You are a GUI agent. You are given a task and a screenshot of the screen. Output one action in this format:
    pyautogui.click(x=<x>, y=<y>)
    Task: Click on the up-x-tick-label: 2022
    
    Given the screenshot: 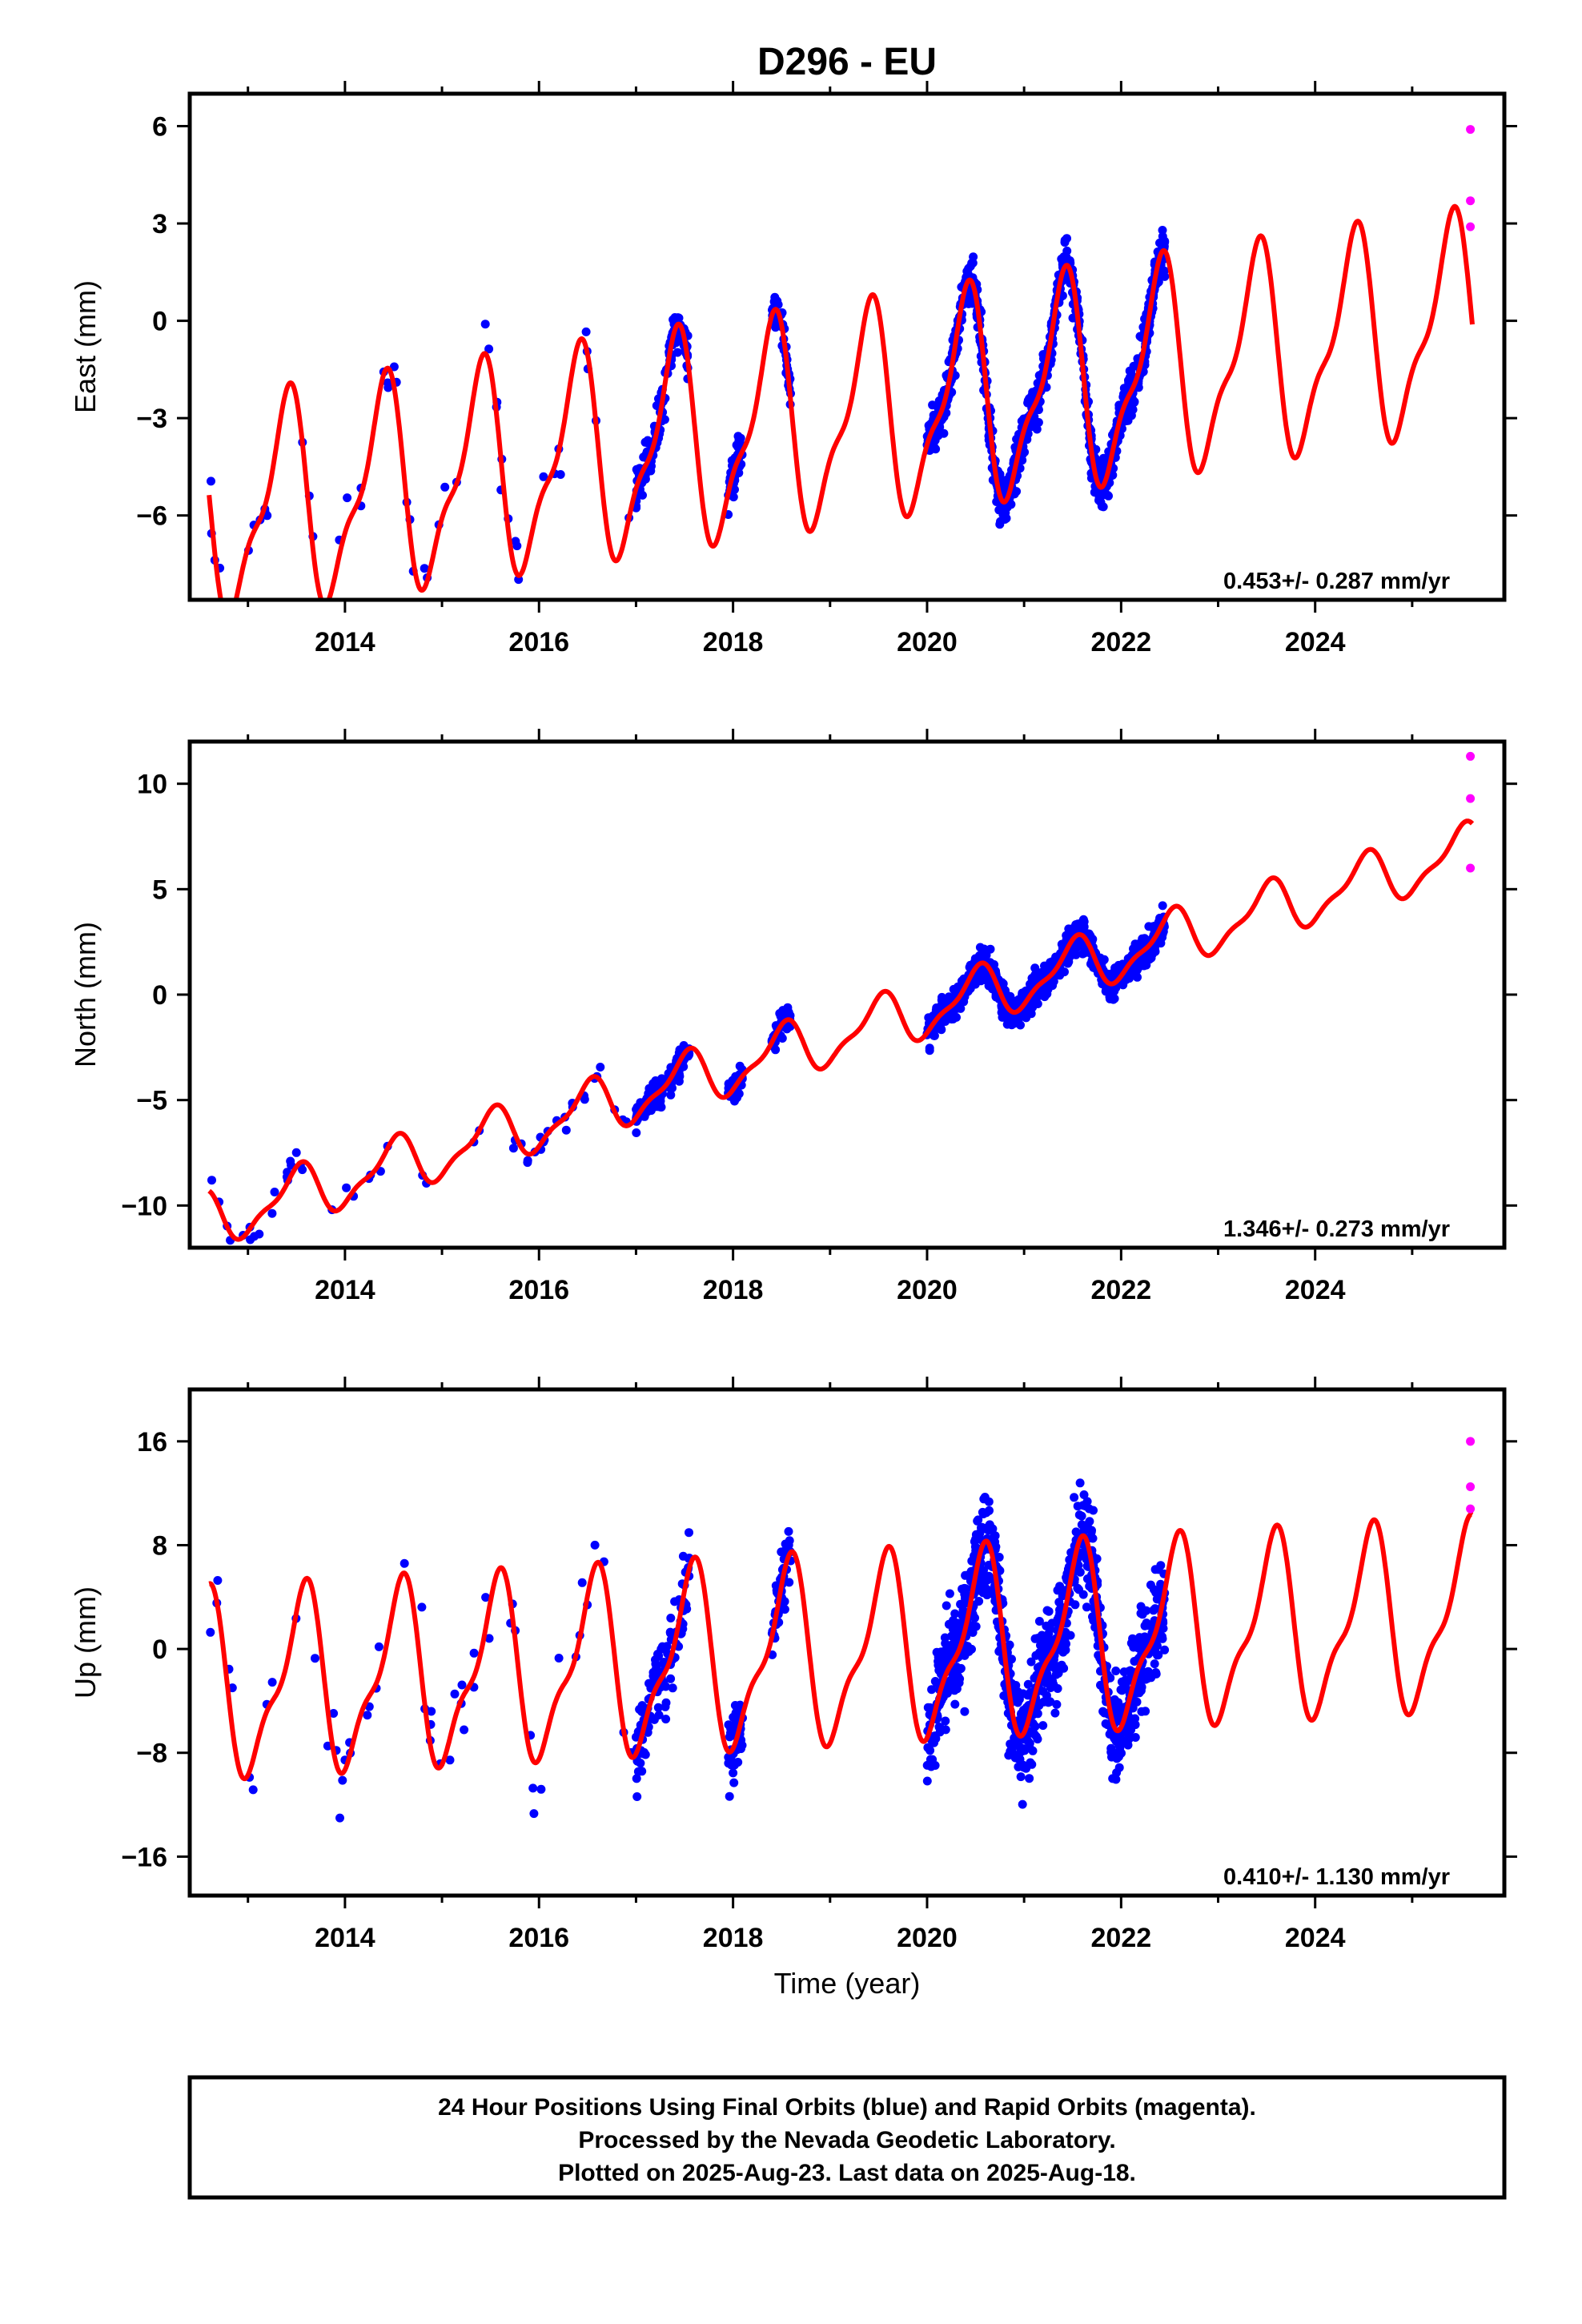 What is the action you would take?
    pyautogui.click(x=1121, y=1938)
    